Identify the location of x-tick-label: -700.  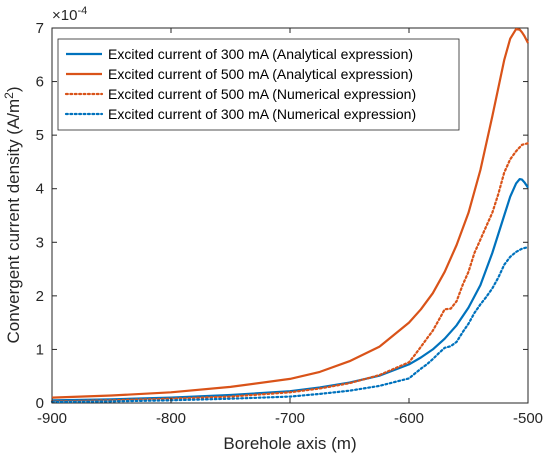
(290, 418).